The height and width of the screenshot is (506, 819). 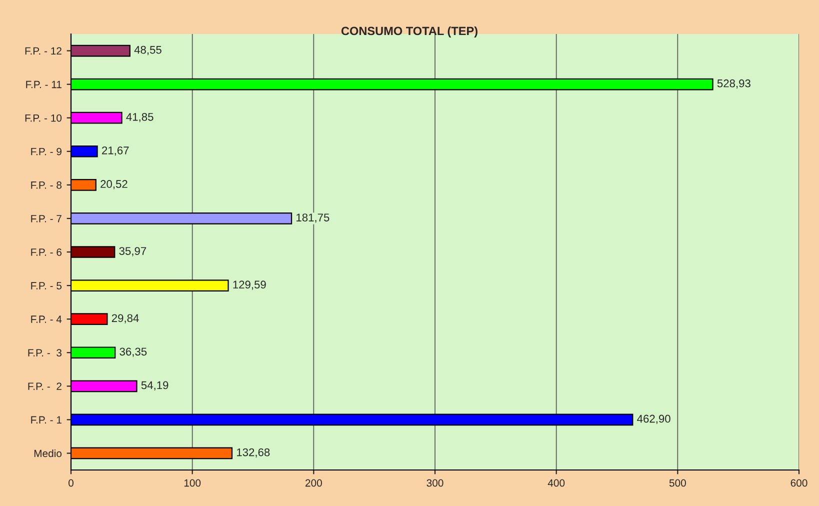 I want to click on data-label: 35,97, so click(x=132, y=251).